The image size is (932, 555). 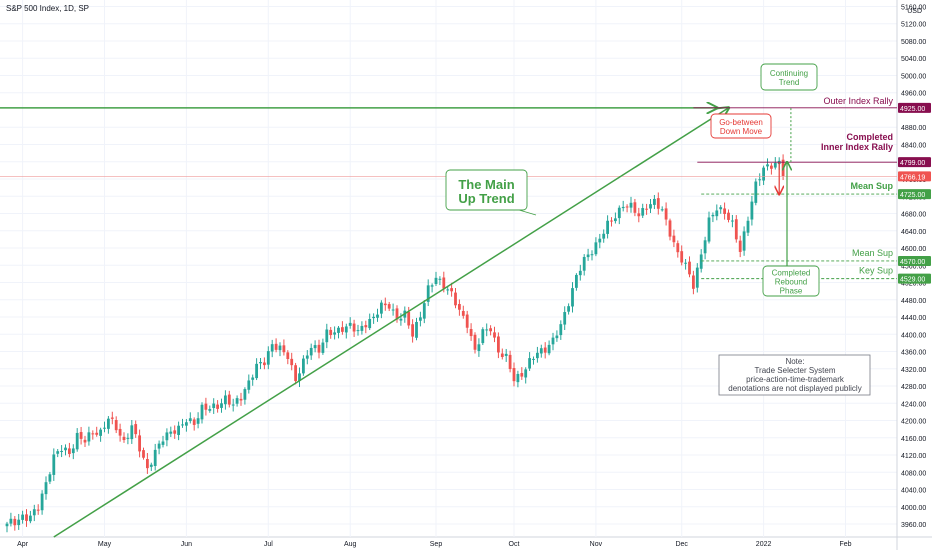 What do you see at coordinates (789, 77) in the screenshot?
I see `continuing-trend-callout-box` at bounding box center [789, 77].